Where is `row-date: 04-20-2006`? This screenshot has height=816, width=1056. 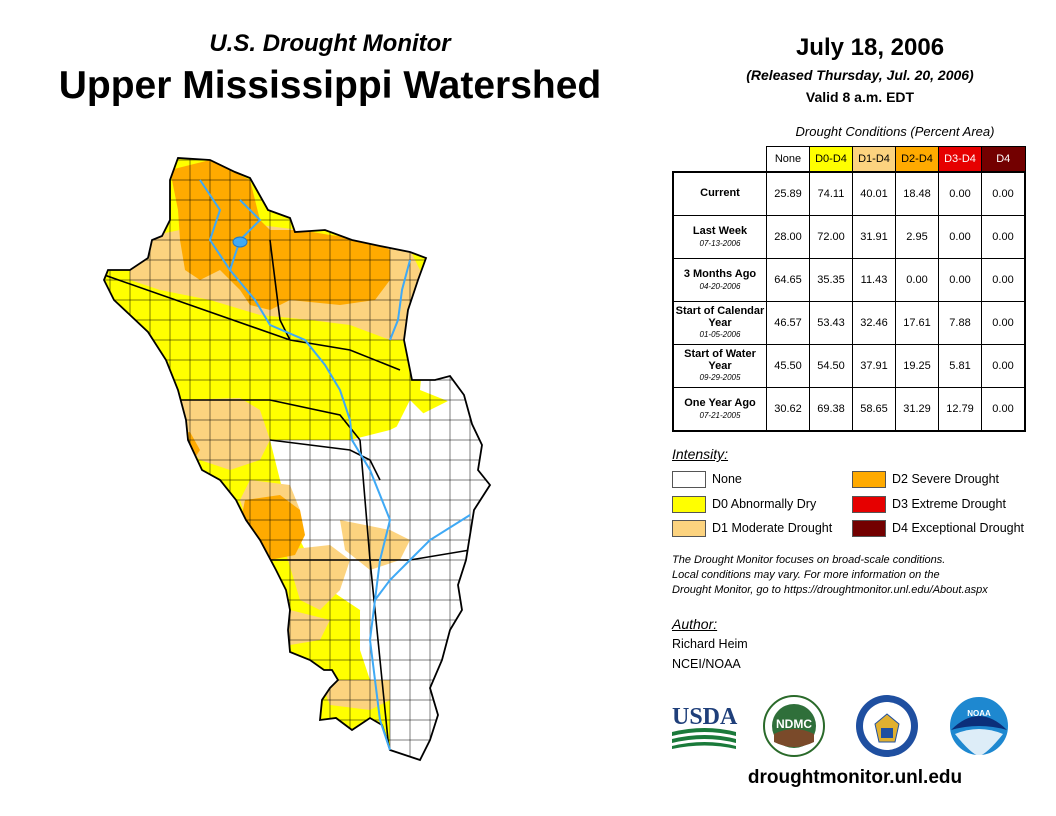 row-date: 04-20-2006 is located at coordinates (720, 286).